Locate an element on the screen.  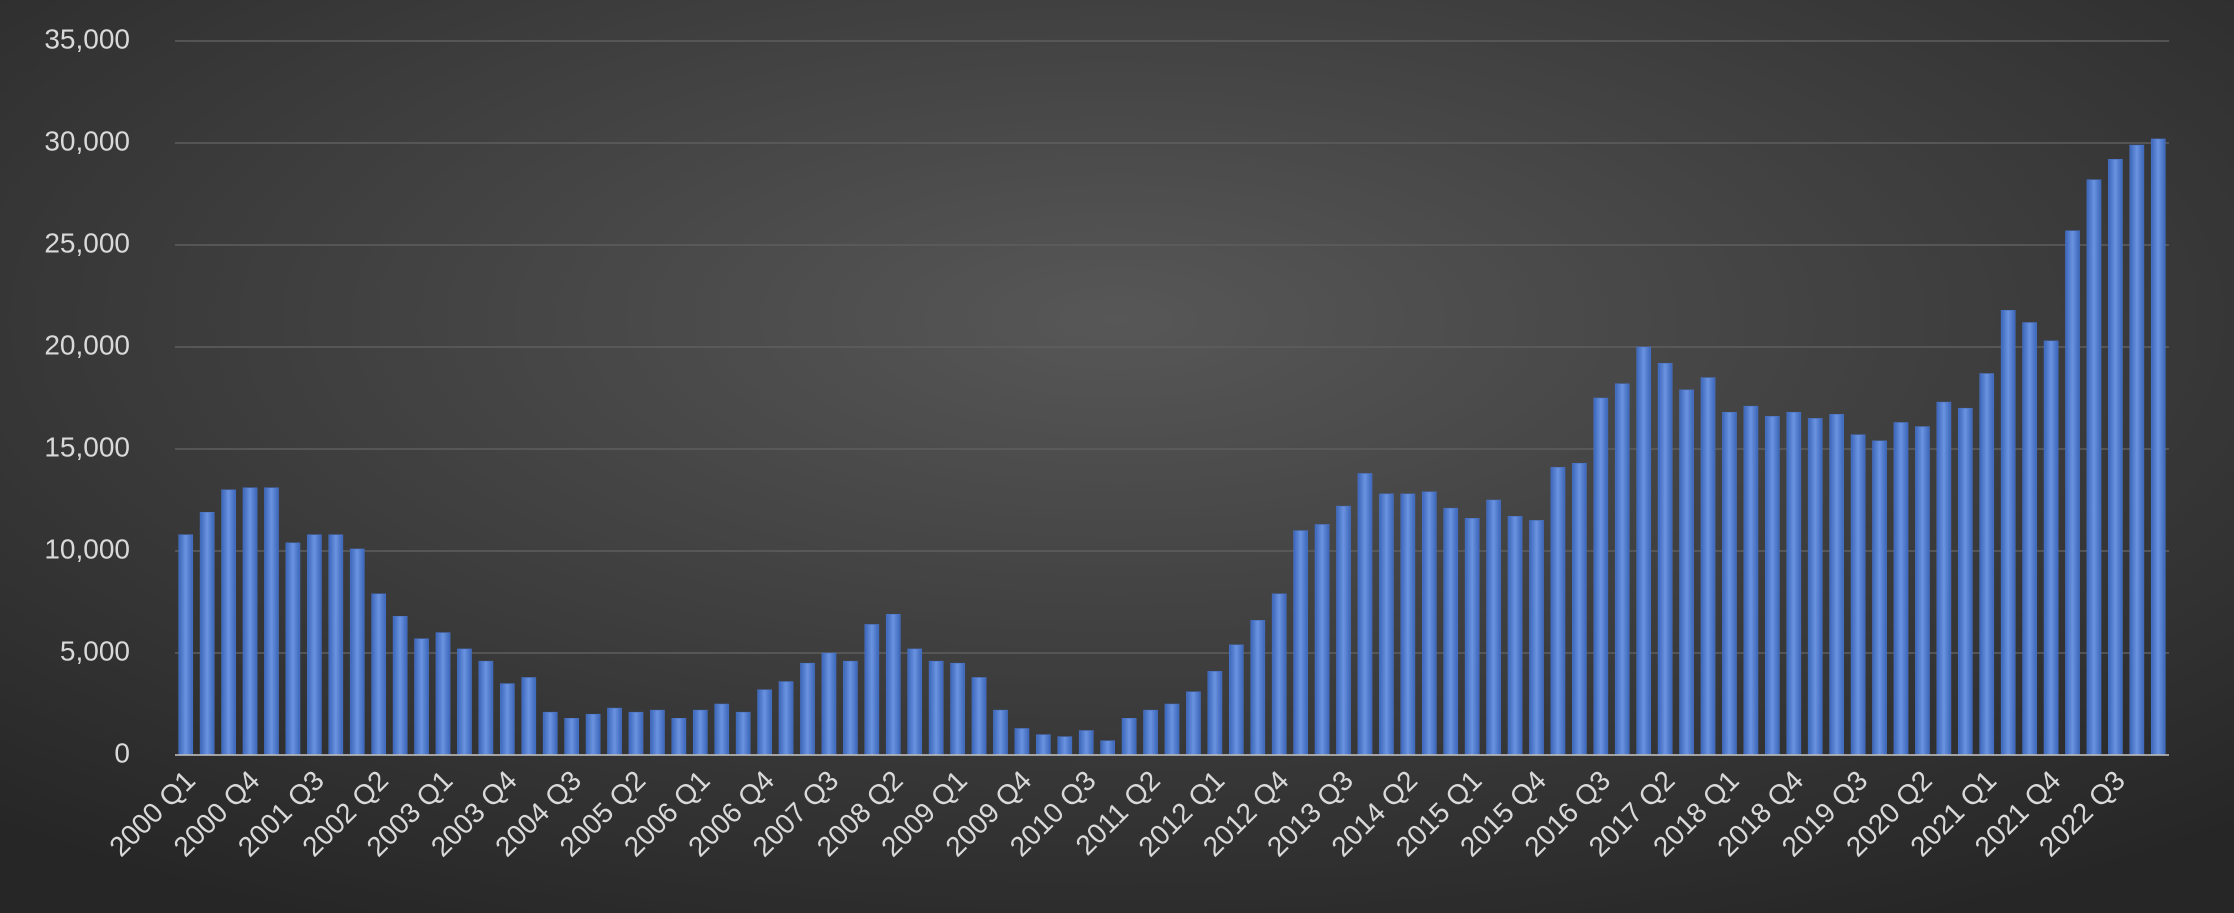
y-tick-label: 0 is located at coordinates (122, 752).